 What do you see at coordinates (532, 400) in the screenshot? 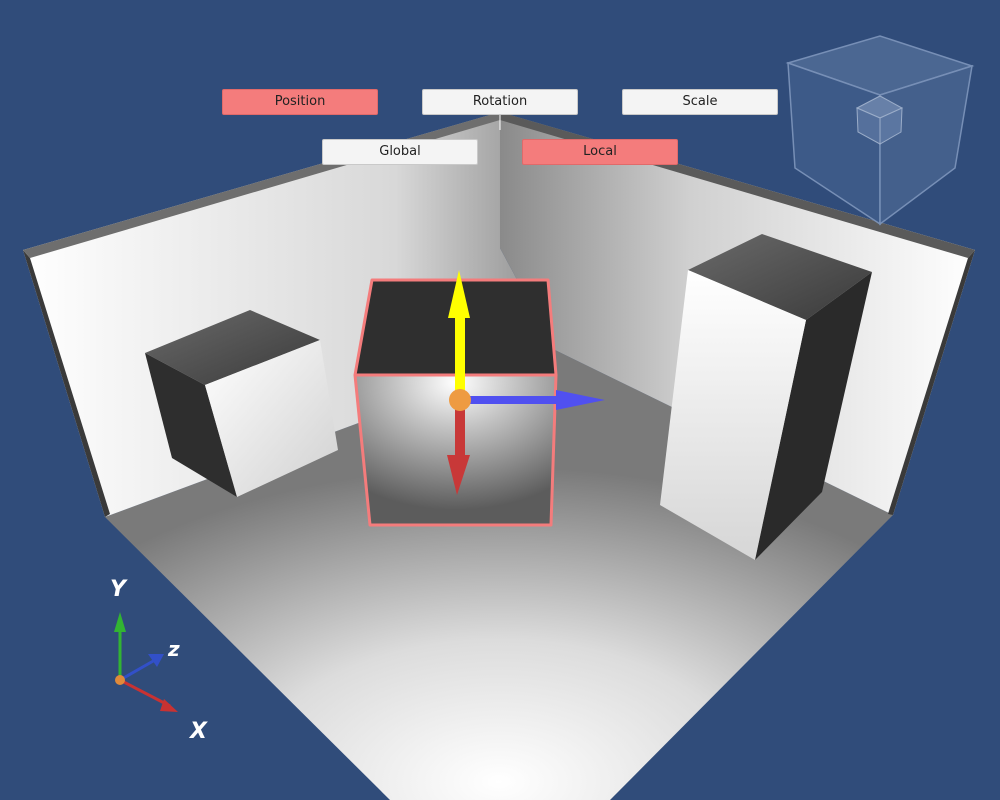
I see `gizmo-z-axis` at bounding box center [532, 400].